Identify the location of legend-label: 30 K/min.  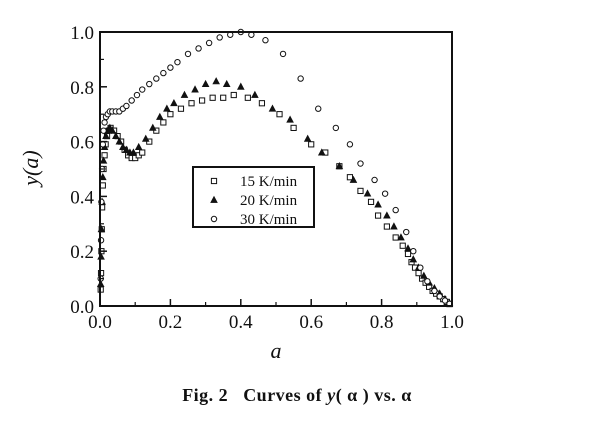
(269, 220).